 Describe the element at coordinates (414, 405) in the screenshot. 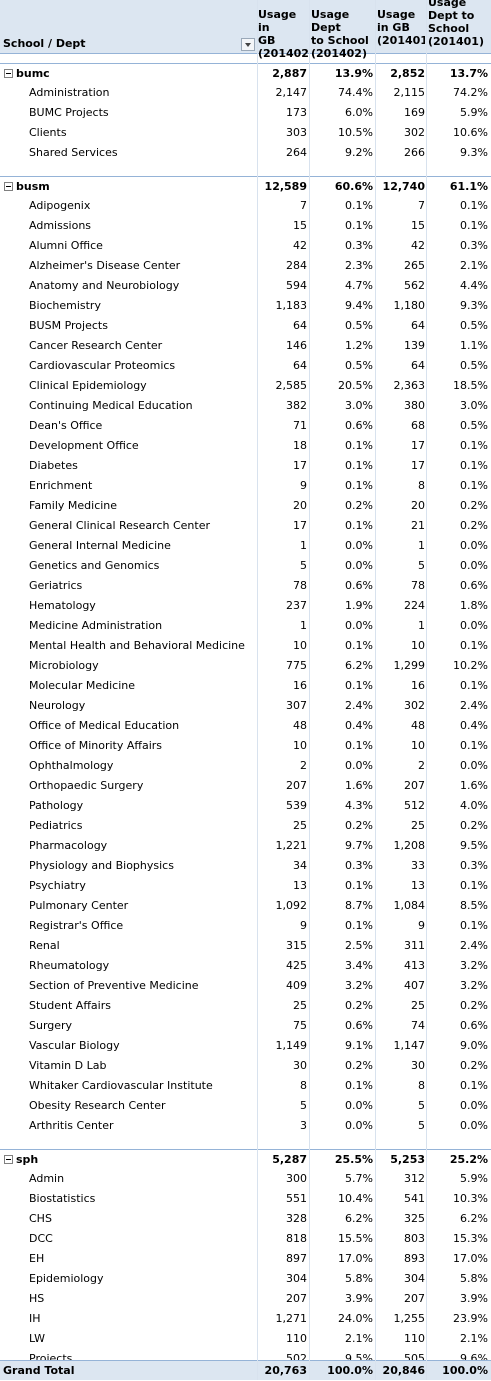

I see `dept-value: 380` at that location.